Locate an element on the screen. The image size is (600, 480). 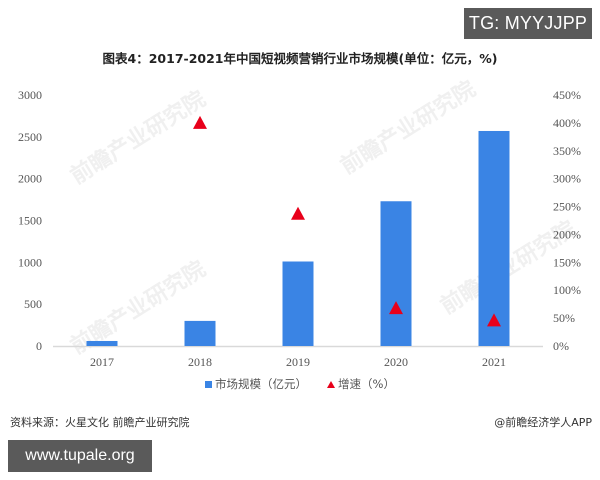
legend-label: 增速（%） is located at coordinates (366, 384).